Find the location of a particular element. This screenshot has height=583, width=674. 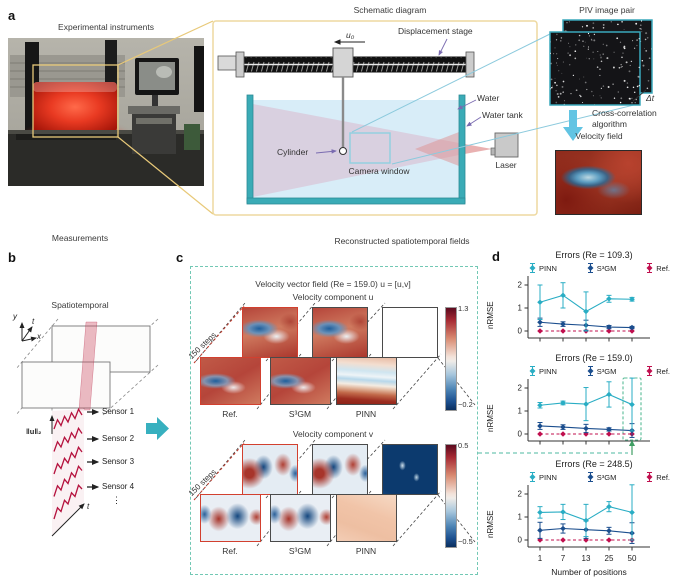

method-label-u-ref: Ref. is located at coordinates (230, 414).